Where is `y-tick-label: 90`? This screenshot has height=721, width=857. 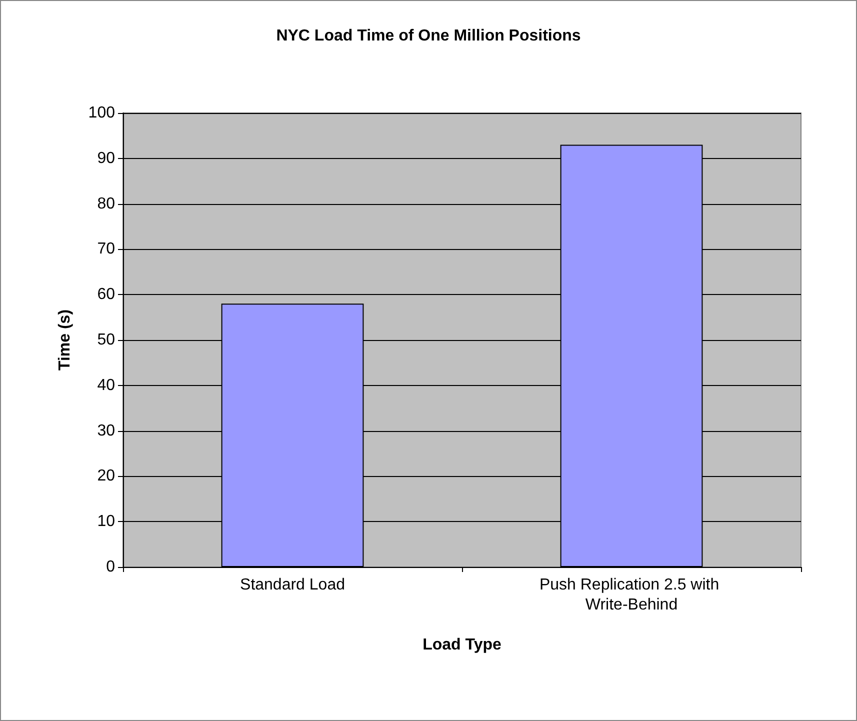
y-tick-label: 90 is located at coordinates (106, 158).